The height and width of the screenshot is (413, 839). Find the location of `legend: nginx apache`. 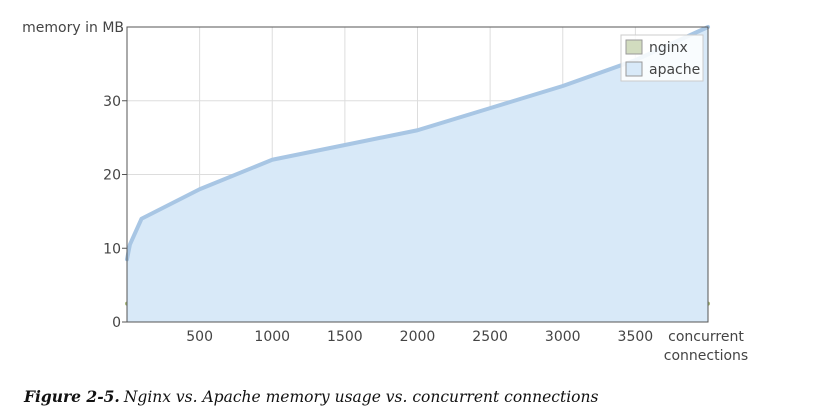

legend: nginx apache is located at coordinates (662, 58).